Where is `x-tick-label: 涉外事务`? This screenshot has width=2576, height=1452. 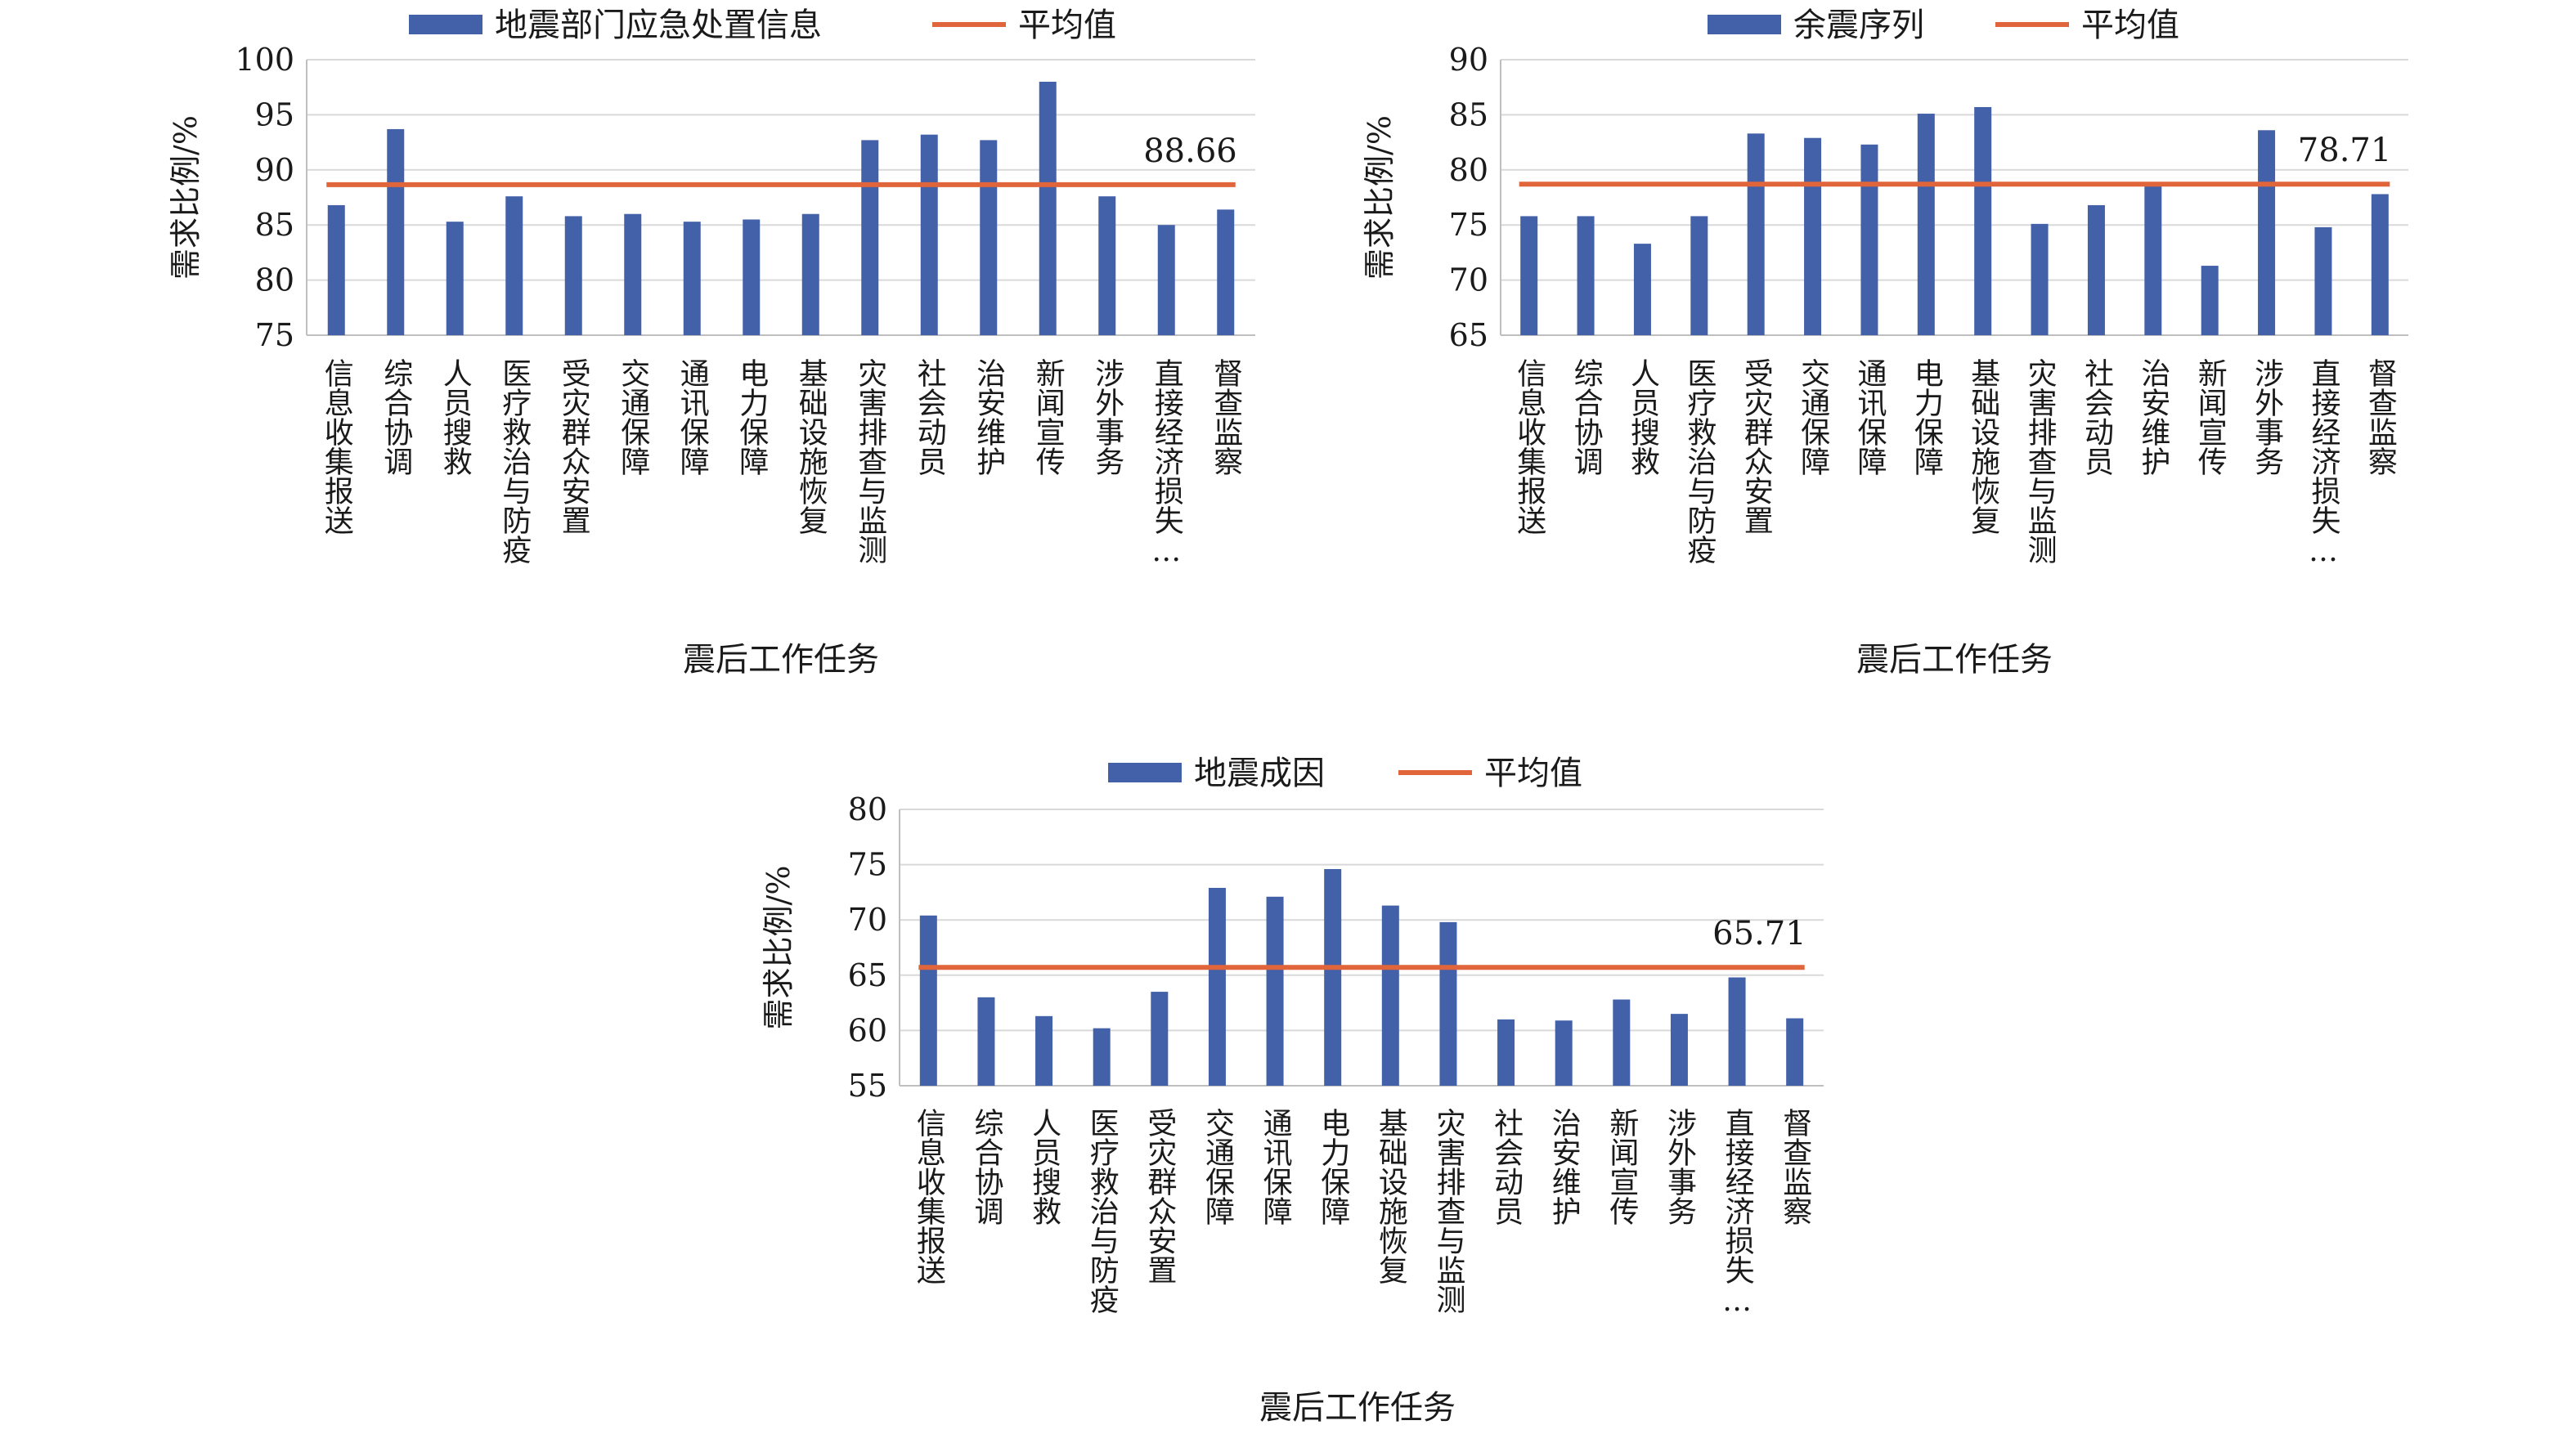
x-tick-label: 涉外事务 is located at coordinates (1679, 1167).